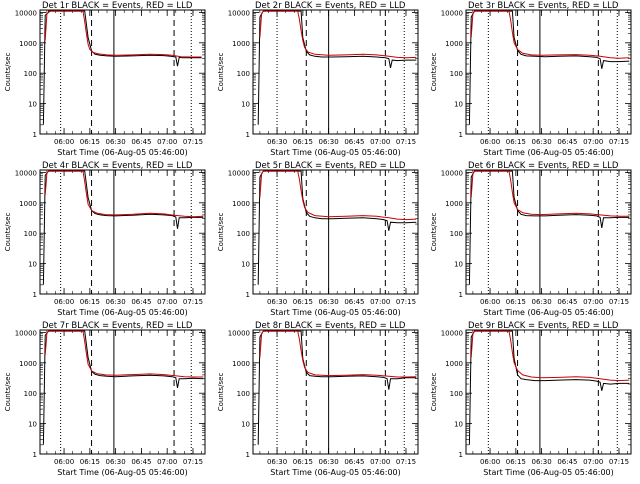 This screenshot has width=640, height=484. I want to click on panel-title: Det 5r BLACK = Events, RED = LLD, so click(330, 166).